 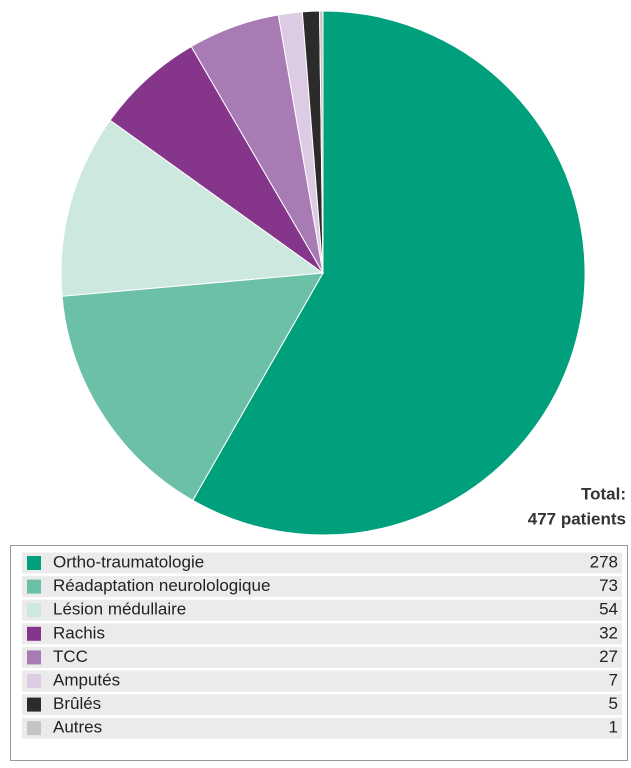 I want to click on legend-value: 73, so click(x=608, y=585).